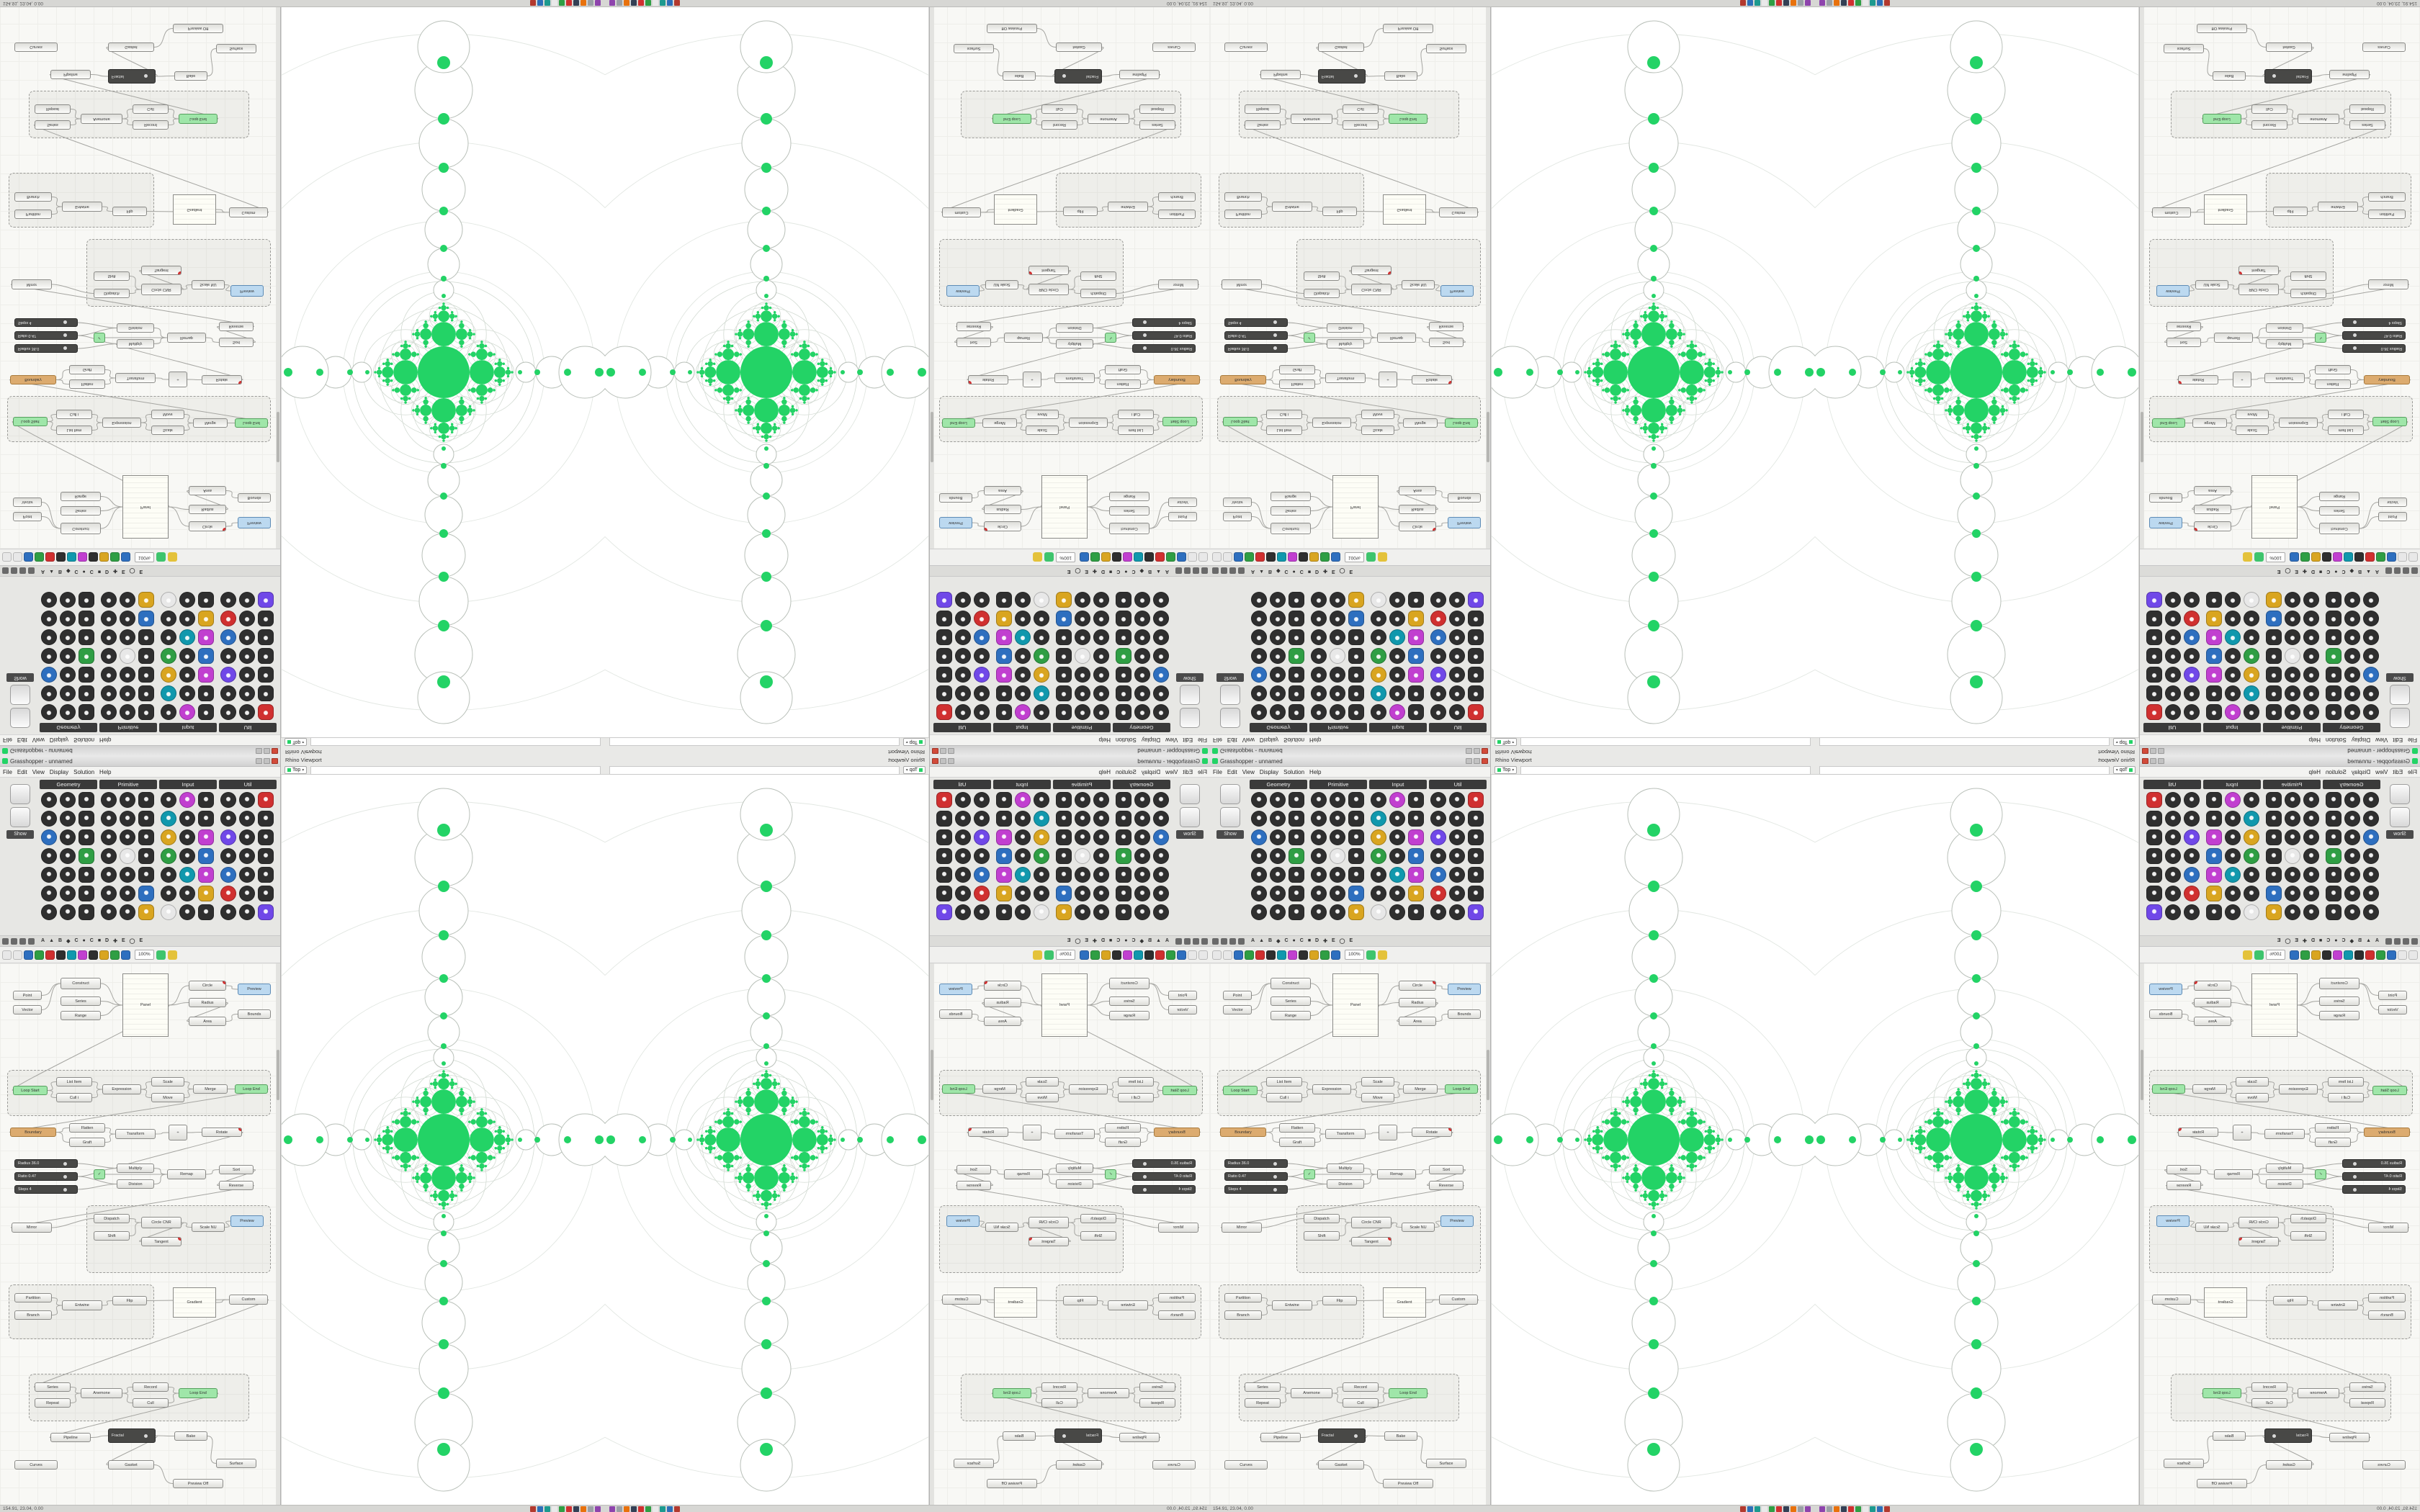 The image size is (2420, 1512). Describe the element at coordinates (123, 940) in the screenshot. I see `ribbon-tab: E` at that location.